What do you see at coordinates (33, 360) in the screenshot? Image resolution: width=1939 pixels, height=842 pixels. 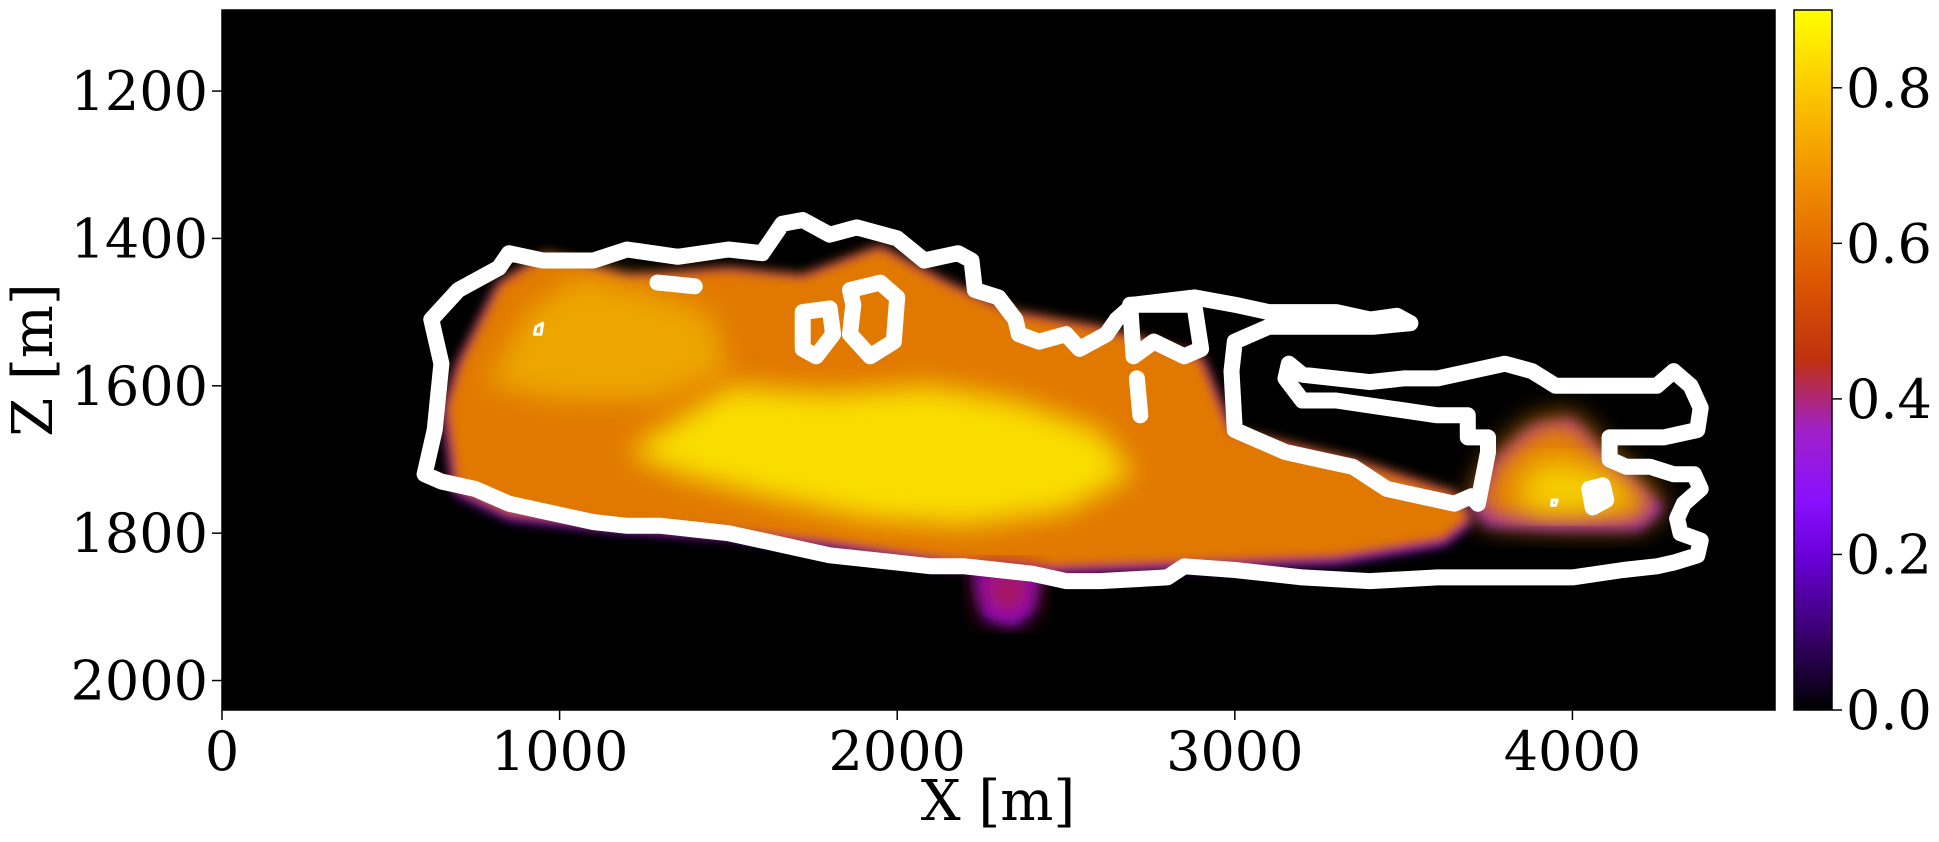 I see `y-axis-label: Z [m]` at bounding box center [33, 360].